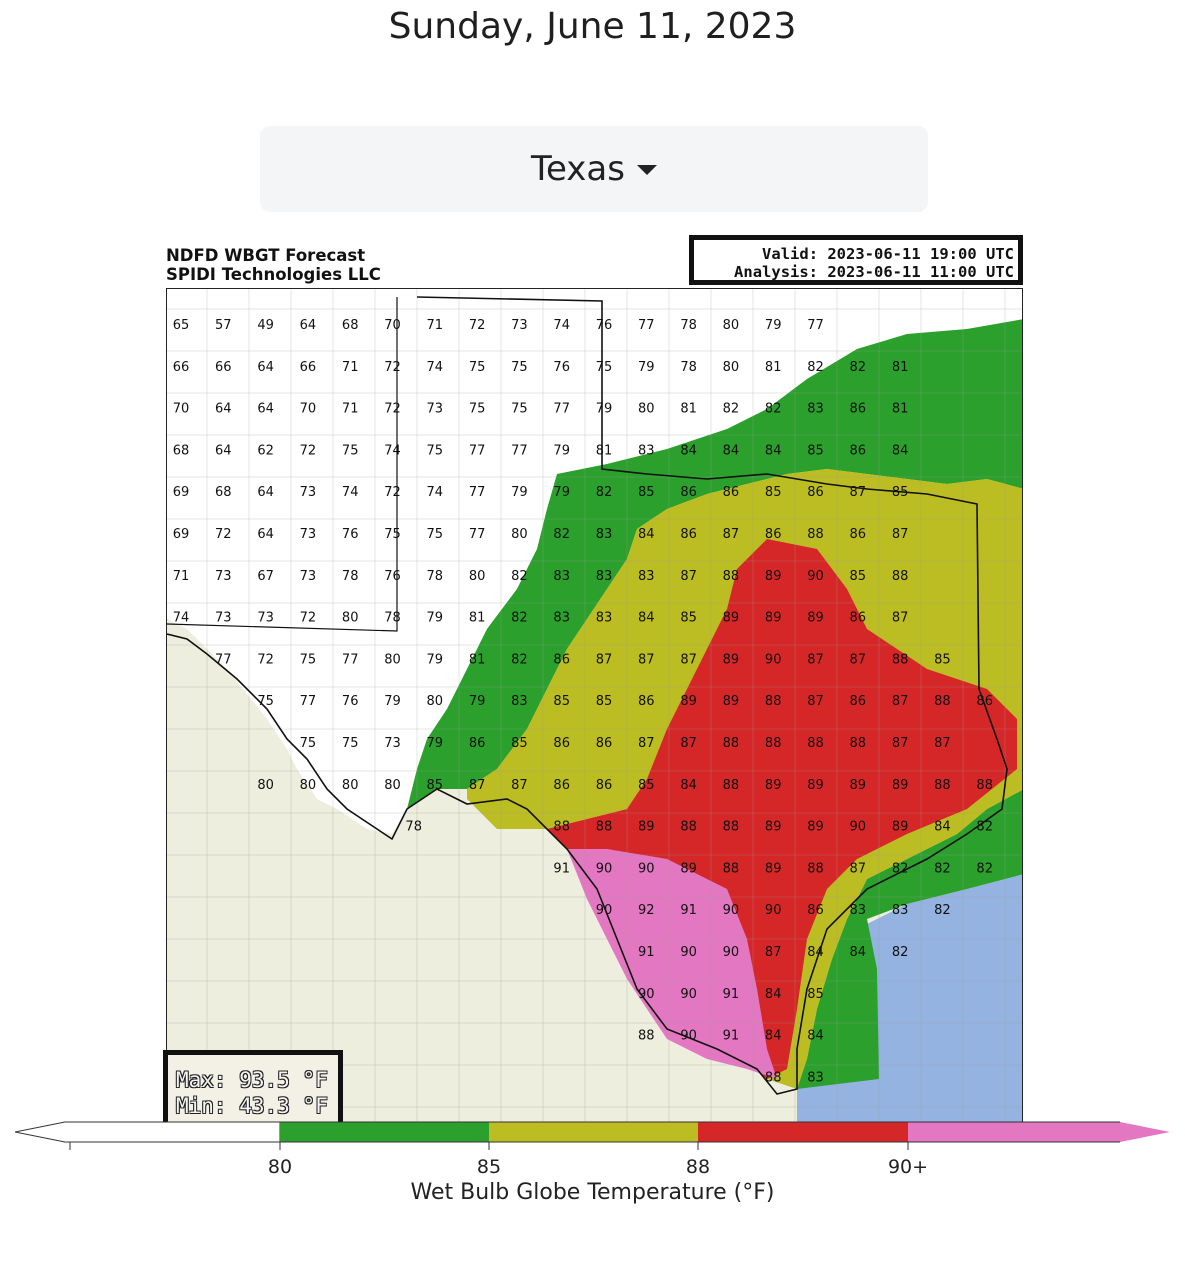 This screenshot has height=1280, width=1185. I want to click on colorbar-title: Wet Bulb Globe Temperature (°F), so click(592, 1192).